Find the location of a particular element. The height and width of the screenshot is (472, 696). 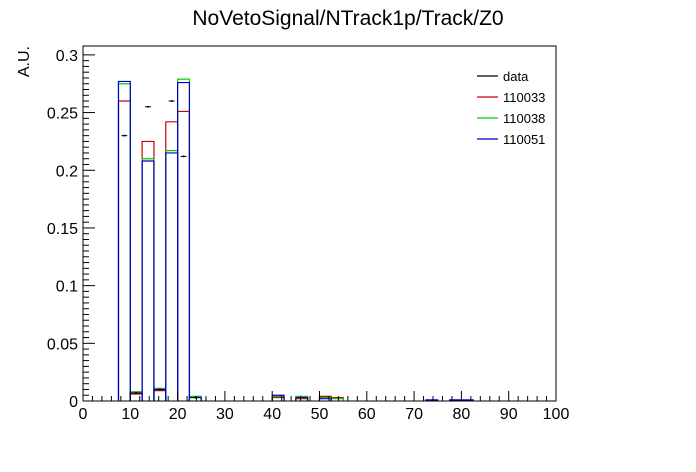

x-tick-label-2: 20 is located at coordinates (178, 414).